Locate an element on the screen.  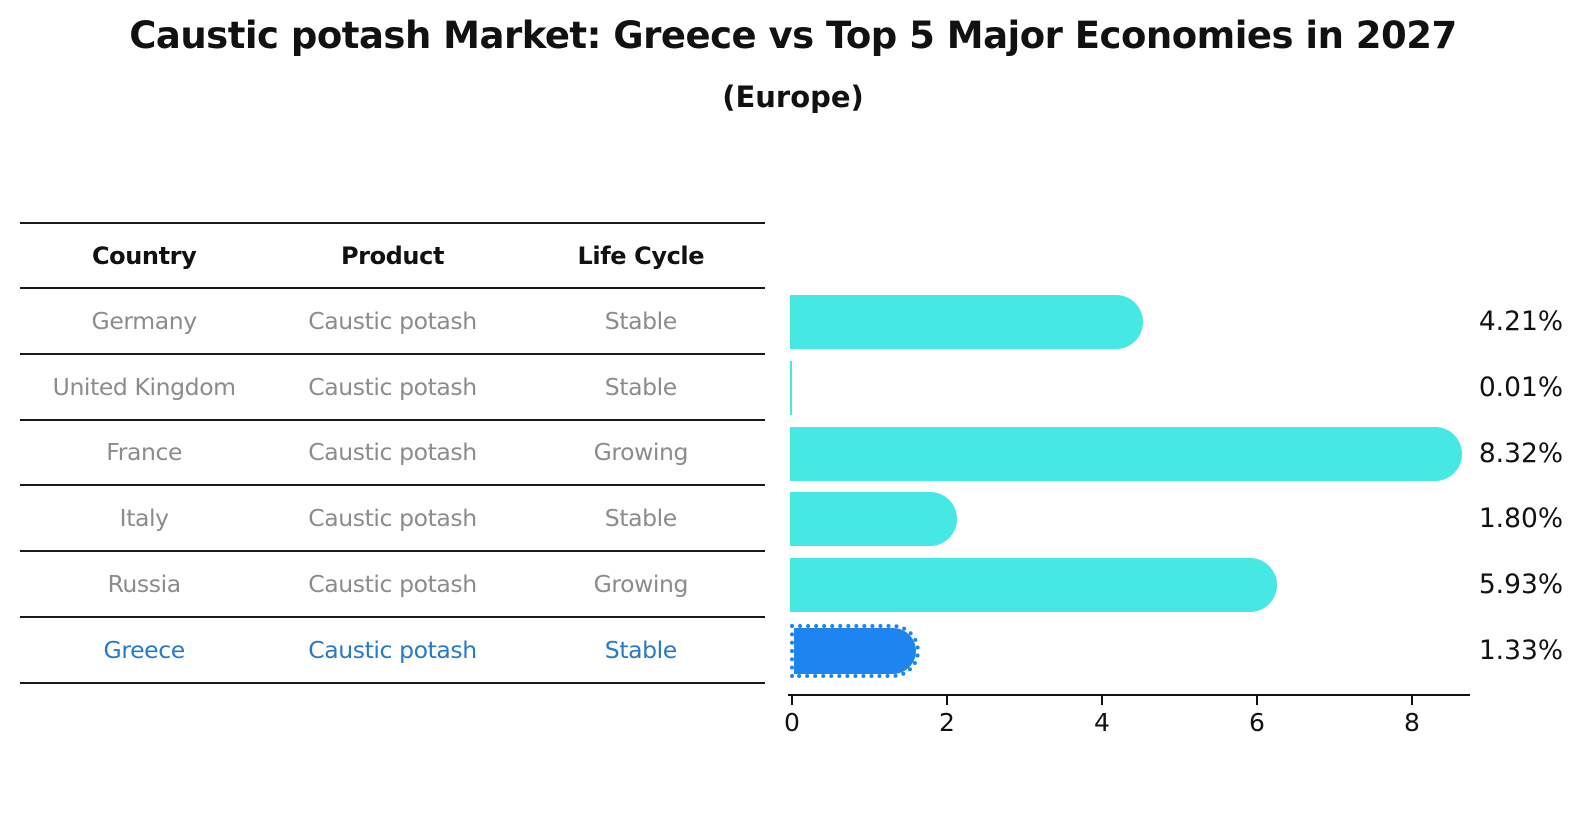
bar-value-label: 4.21% is located at coordinates (1520, 321).